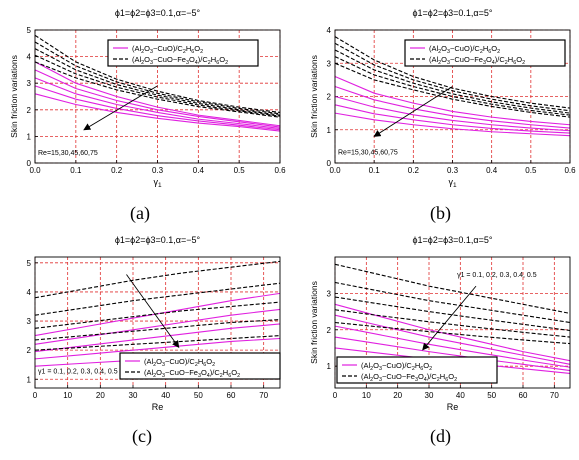 This screenshot has height=460, width=579. I want to click on x-tick-label-a: 0.1, so click(76, 170).